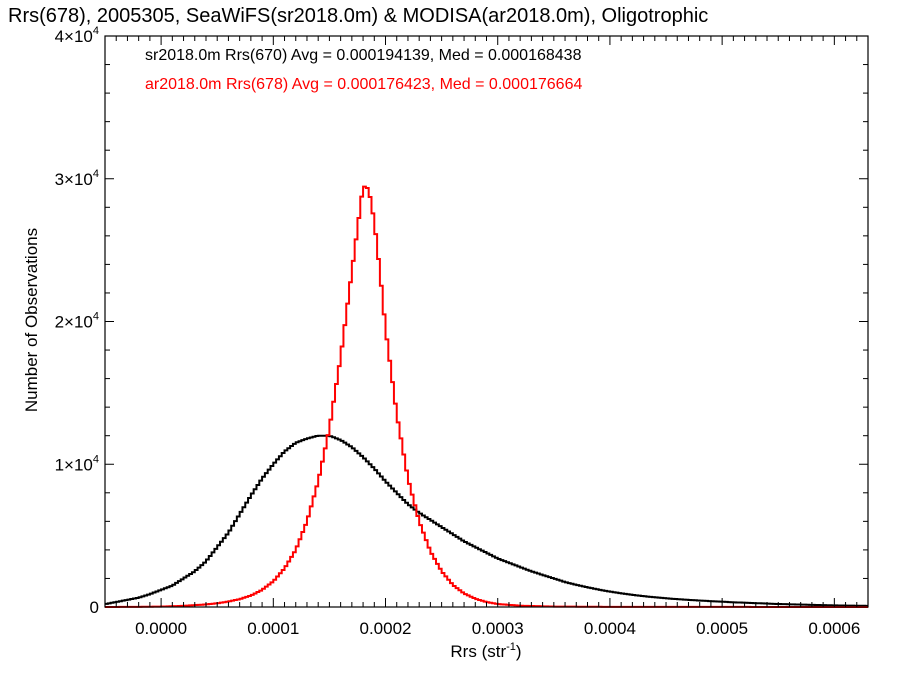 The height and width of the screenshot is (675, 900). Describe the element at coordinates (77, 35) in the screenshot. I see `y-tick-label: 4×10⁴` at that location.